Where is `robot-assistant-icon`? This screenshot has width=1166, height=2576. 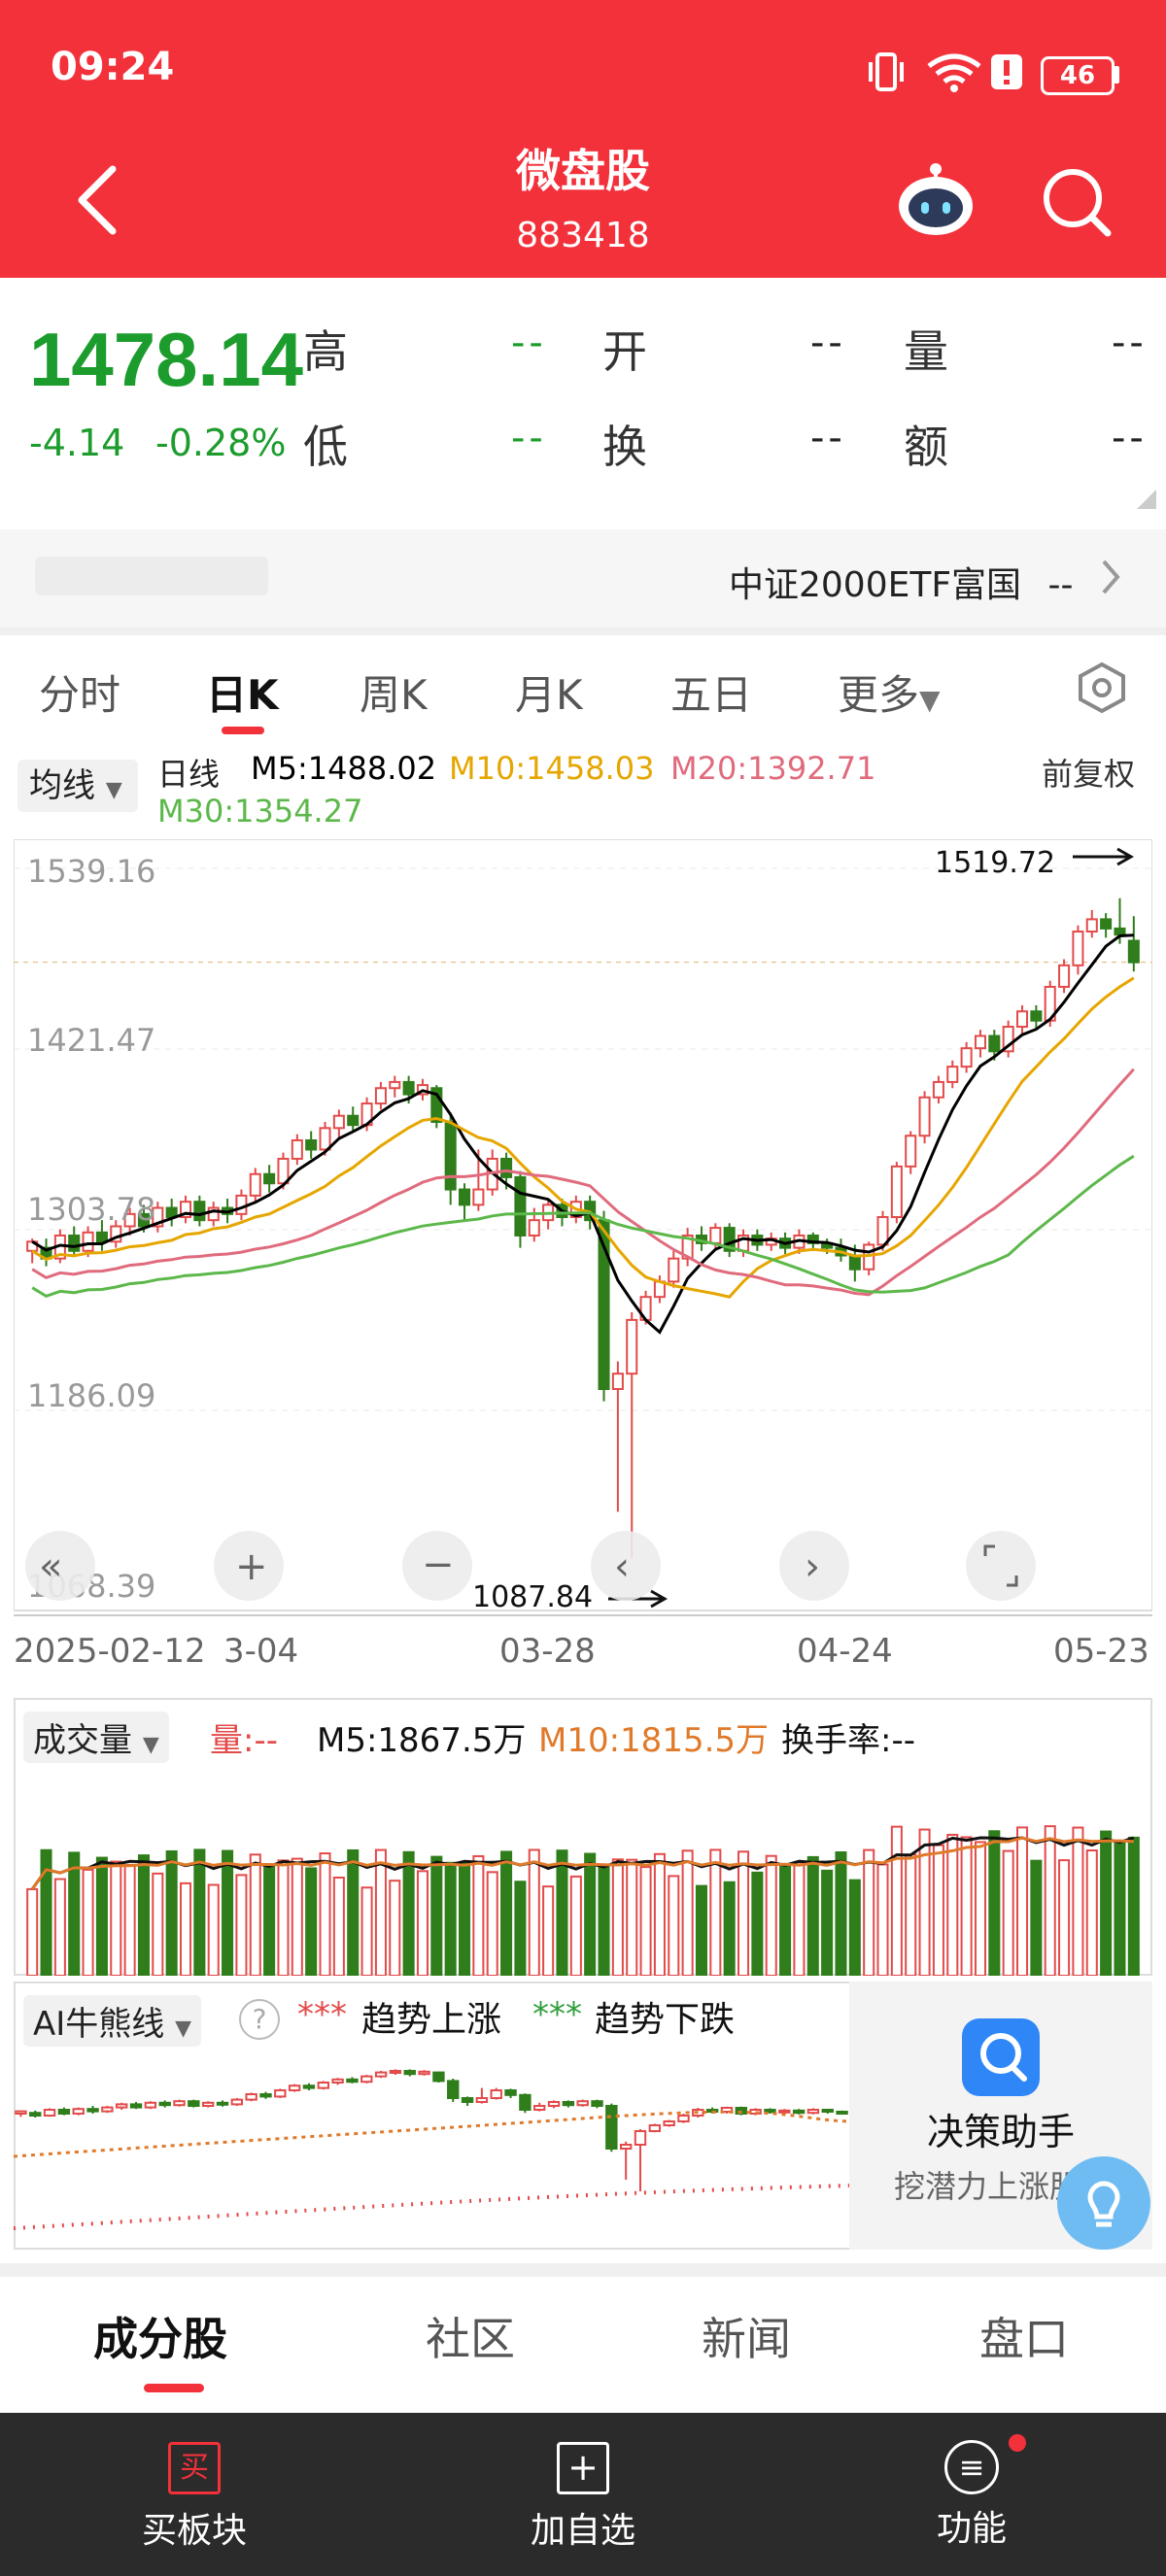 robot-assistant-icon is located at coordinates (935, 200).